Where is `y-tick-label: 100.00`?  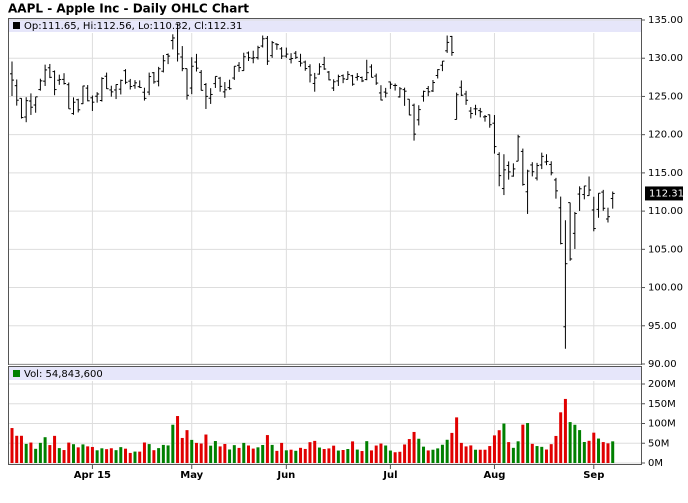
y-tick-label: 100.00 is located at coordinates (665, 288).